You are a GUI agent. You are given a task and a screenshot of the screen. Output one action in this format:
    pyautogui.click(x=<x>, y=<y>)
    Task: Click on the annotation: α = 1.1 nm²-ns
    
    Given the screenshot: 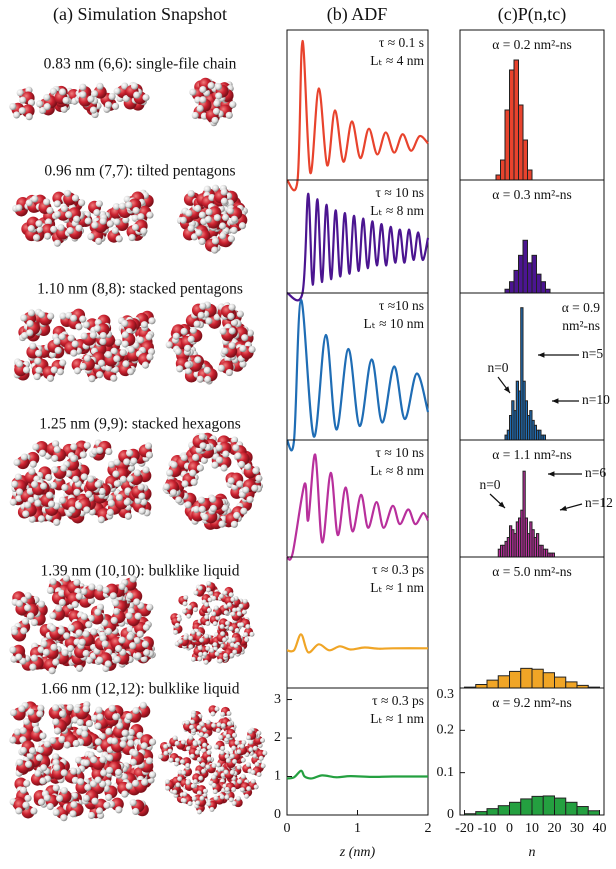 What is the action you would take?
    pyautogui.click(x=531, y=454)
    